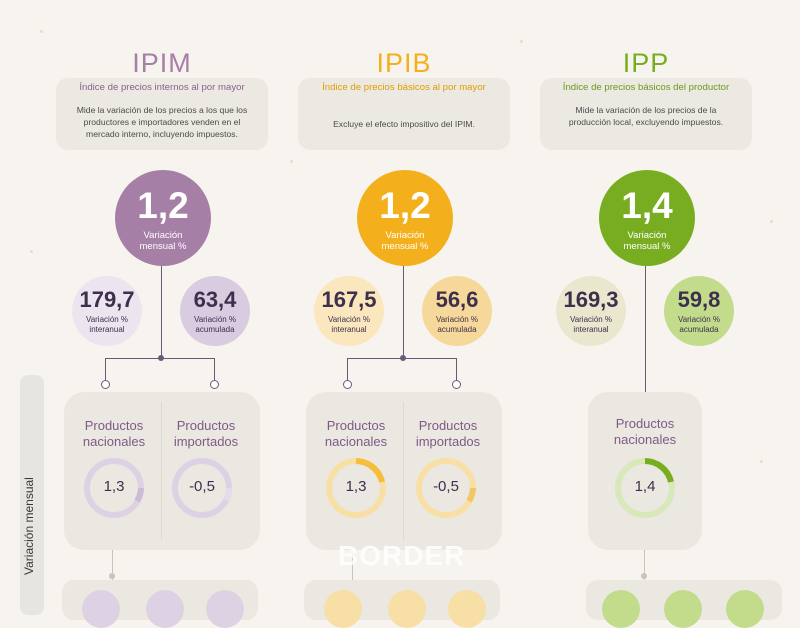 This screenshot has width=800, height=628. What do you see at coordinates (404, 124) in the screenshot?
I see `ipib-description: Excluye el efecto impositivo del IPIM.` at bounding box center [404, 124].